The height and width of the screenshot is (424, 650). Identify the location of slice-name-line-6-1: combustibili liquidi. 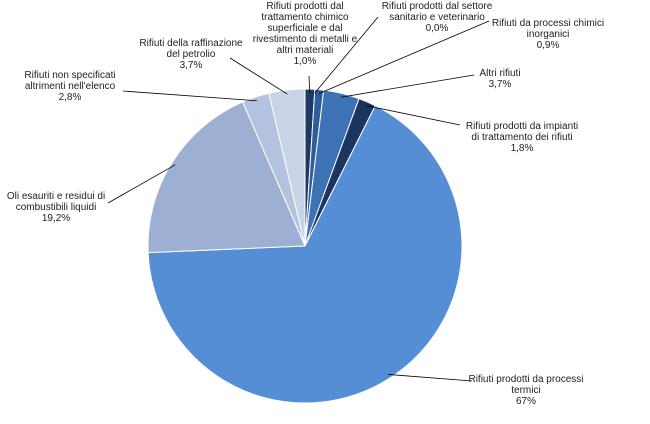
(56, 207).